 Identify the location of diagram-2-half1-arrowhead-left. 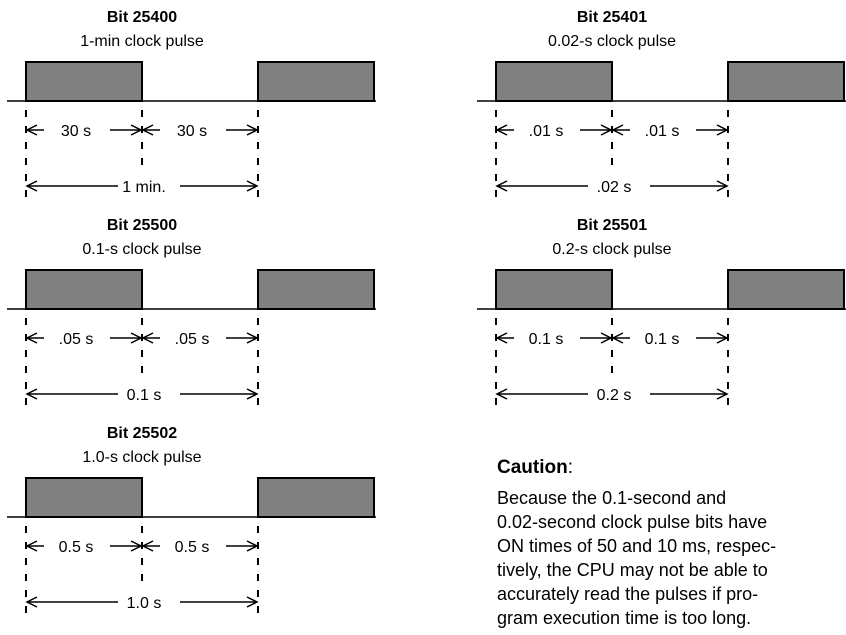
(501, 130).